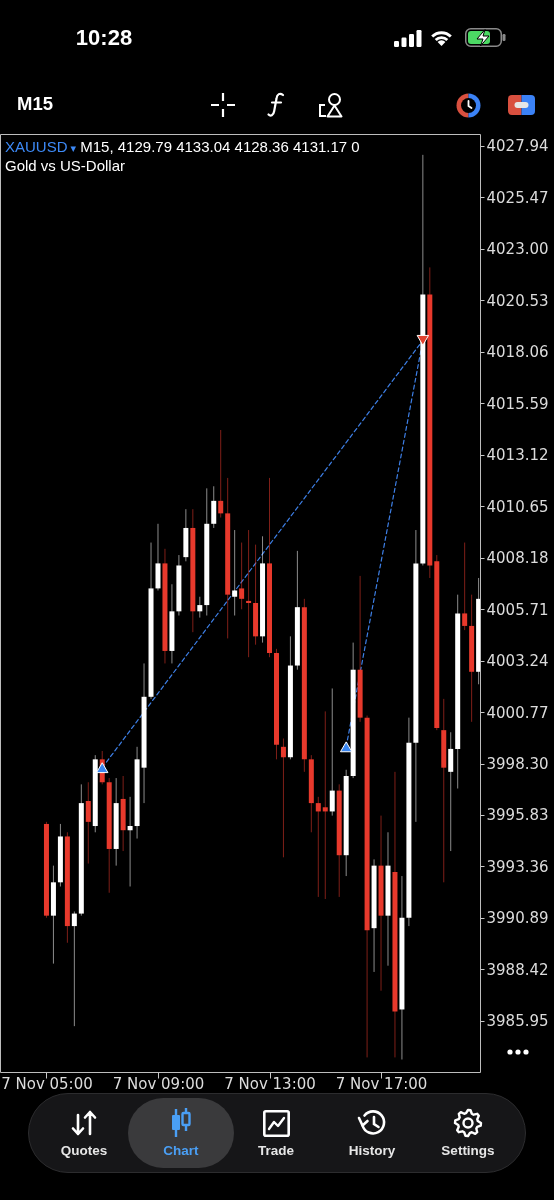  What do you see at coordinates (517, 764) in the screenshot?
I see `y-tick-label: 3998.30` at bounding box center [517, 764].